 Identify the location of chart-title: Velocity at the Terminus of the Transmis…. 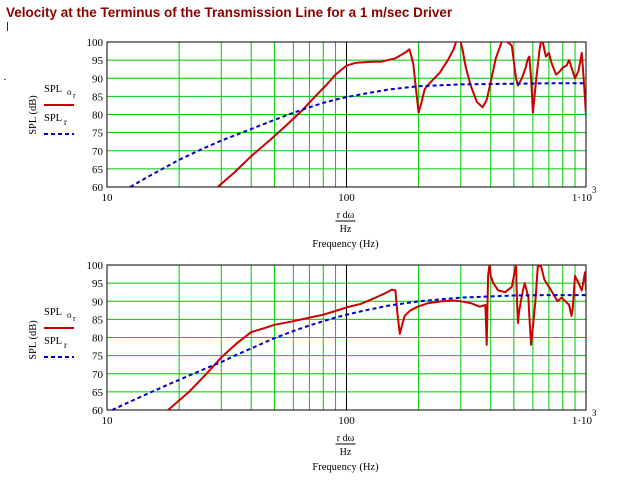
(229, 12).